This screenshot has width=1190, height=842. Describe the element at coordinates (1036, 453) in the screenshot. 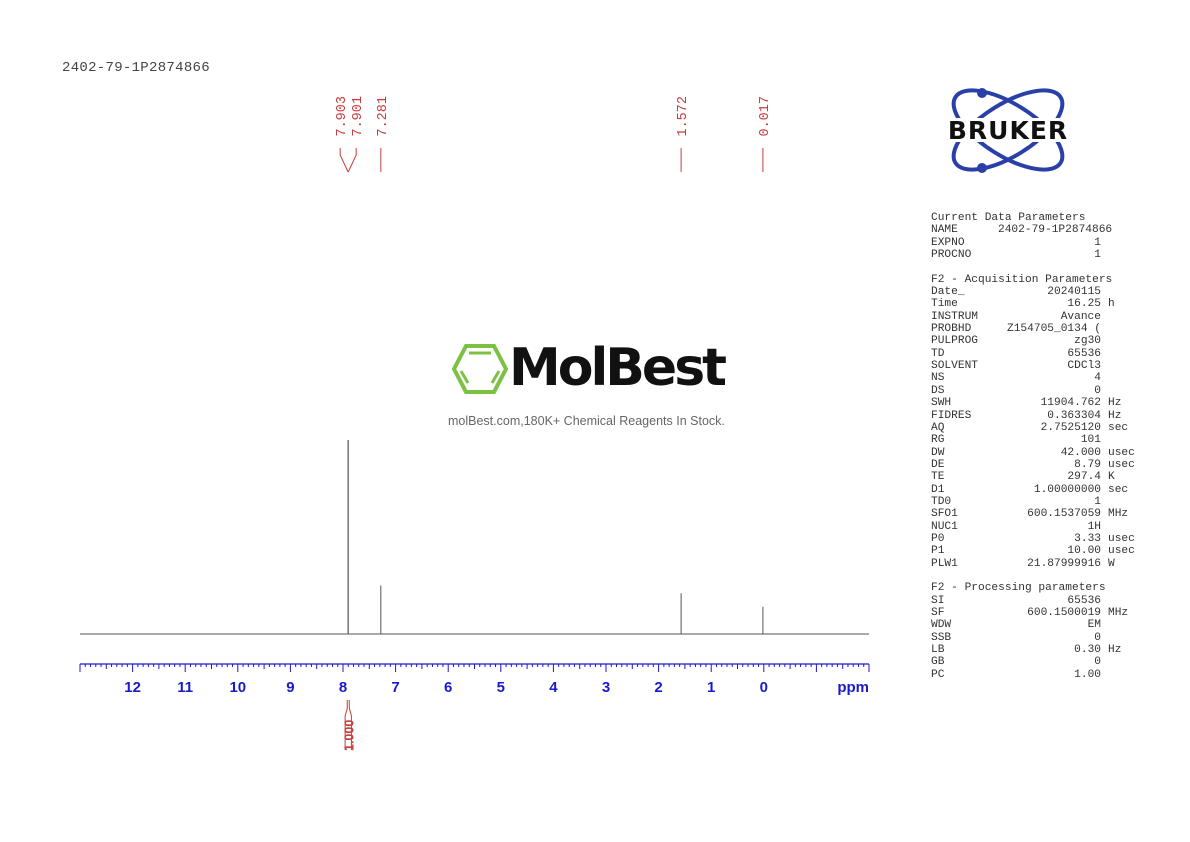

I see `param-row-dw: DW 42.000 usec` at that location.